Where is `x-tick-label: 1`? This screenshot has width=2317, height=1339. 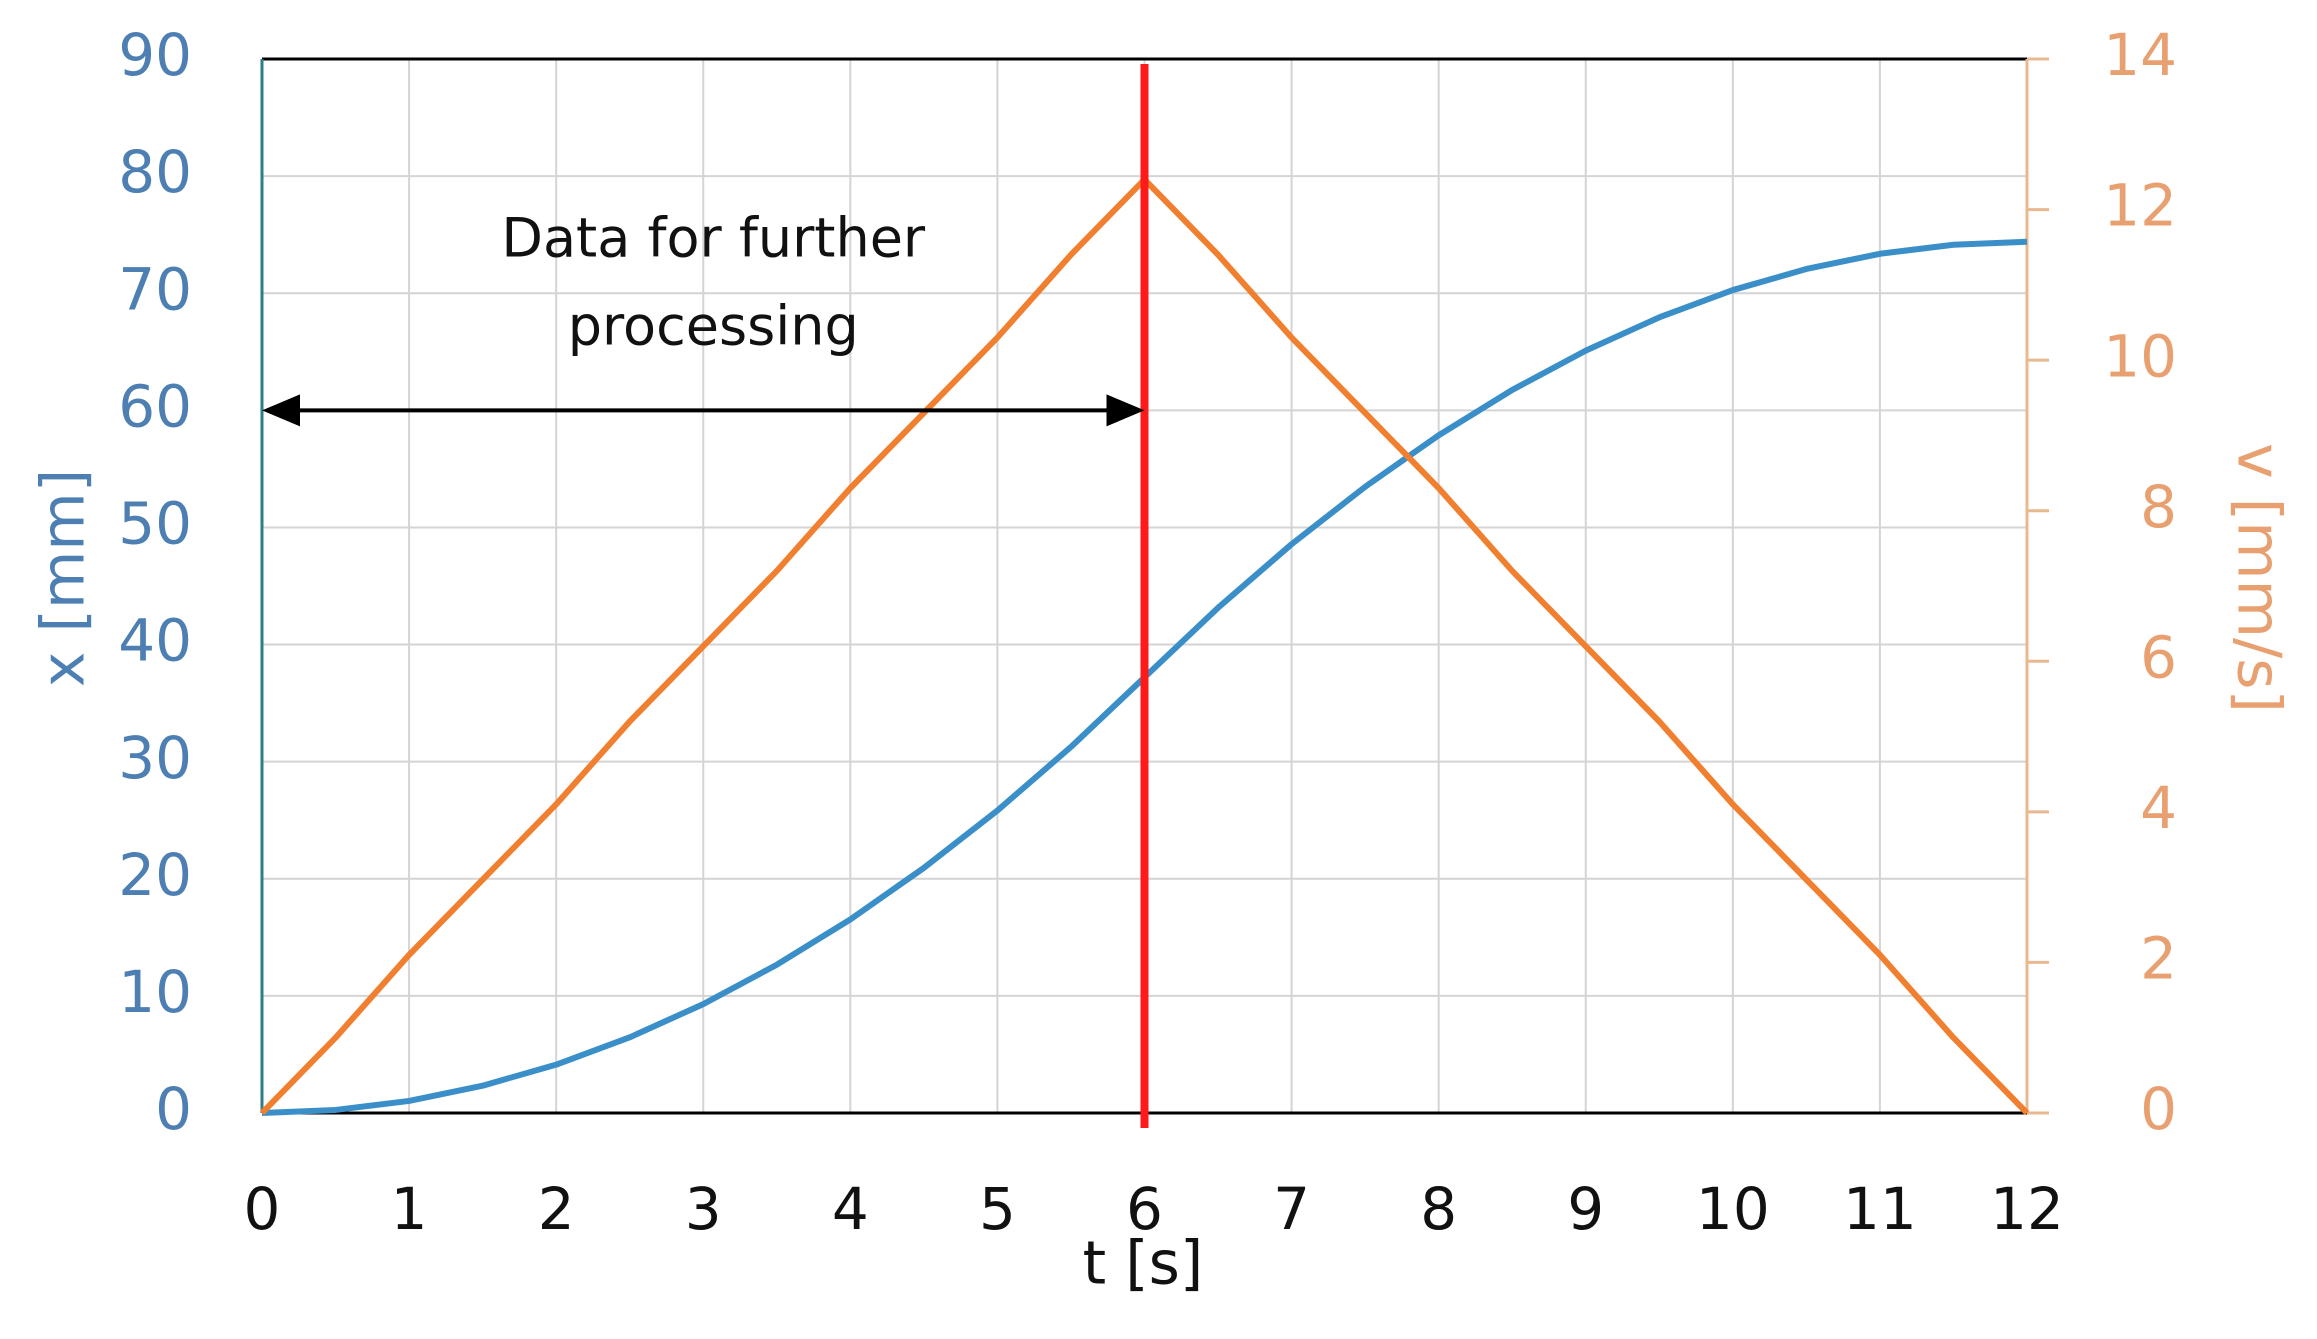 x-tick-label: 1 is located at coordinates (409, 1209).